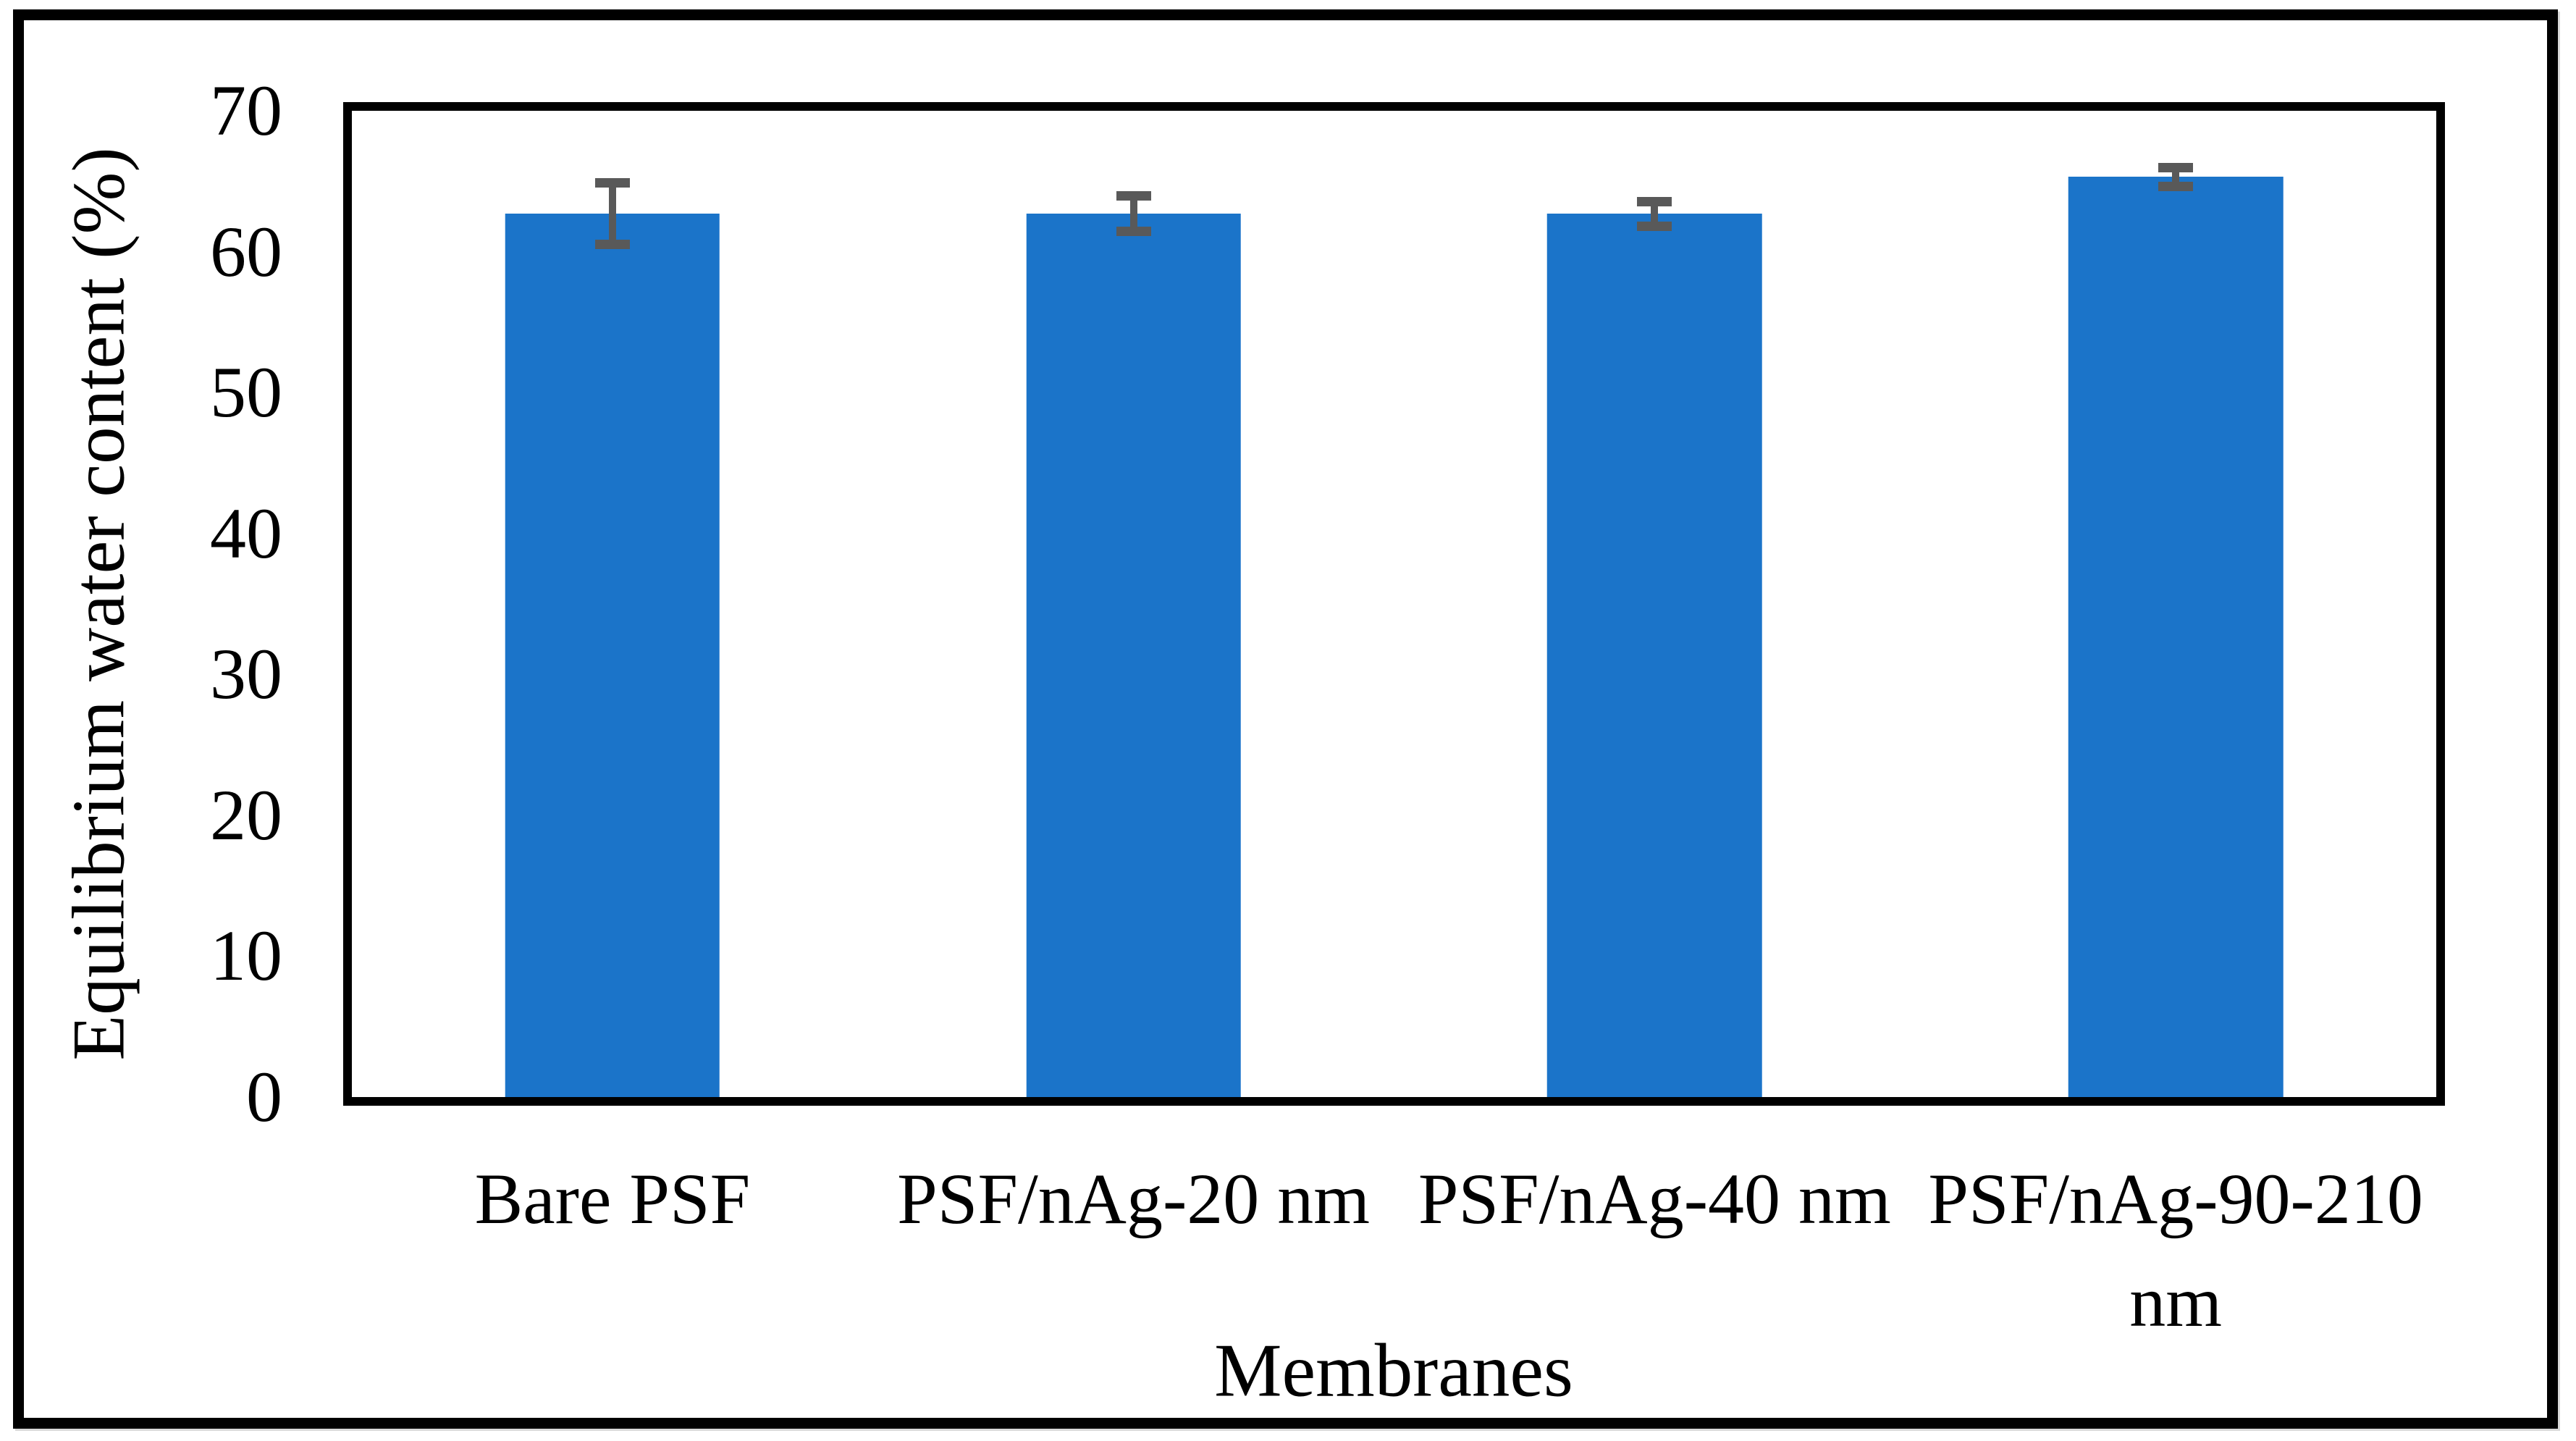 This screenshot has height=1441, width=2576. Describe the element at coordinates (1654, 1199) in the screenshot. I see `x-category-label: PSF/nAg-40 nm` at that location.